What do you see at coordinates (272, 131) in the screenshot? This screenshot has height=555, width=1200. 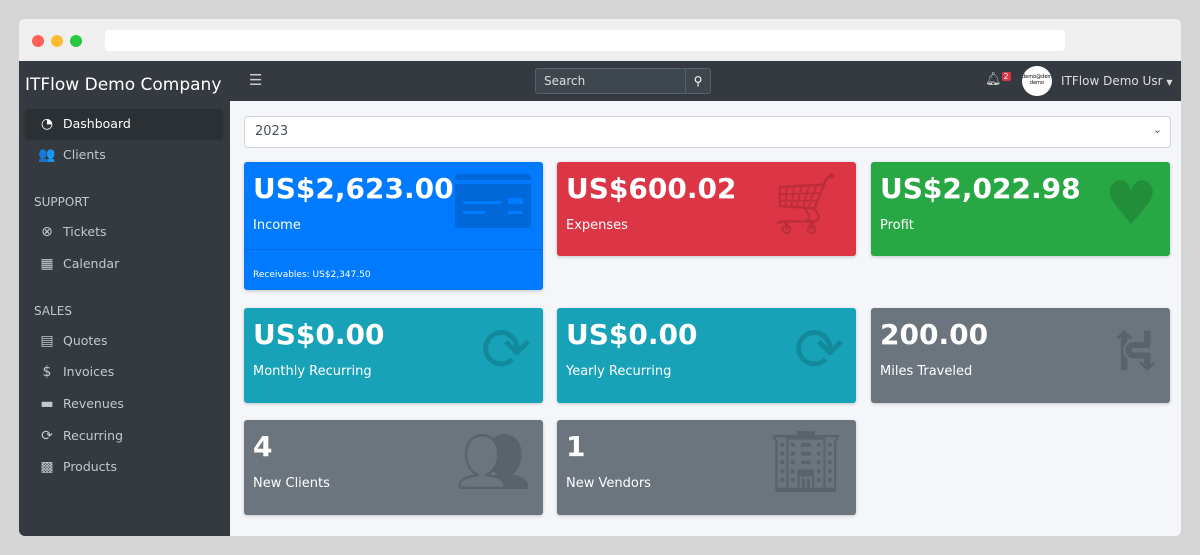 I see `year-select-value: 2023` at bounding box center [272, 131].